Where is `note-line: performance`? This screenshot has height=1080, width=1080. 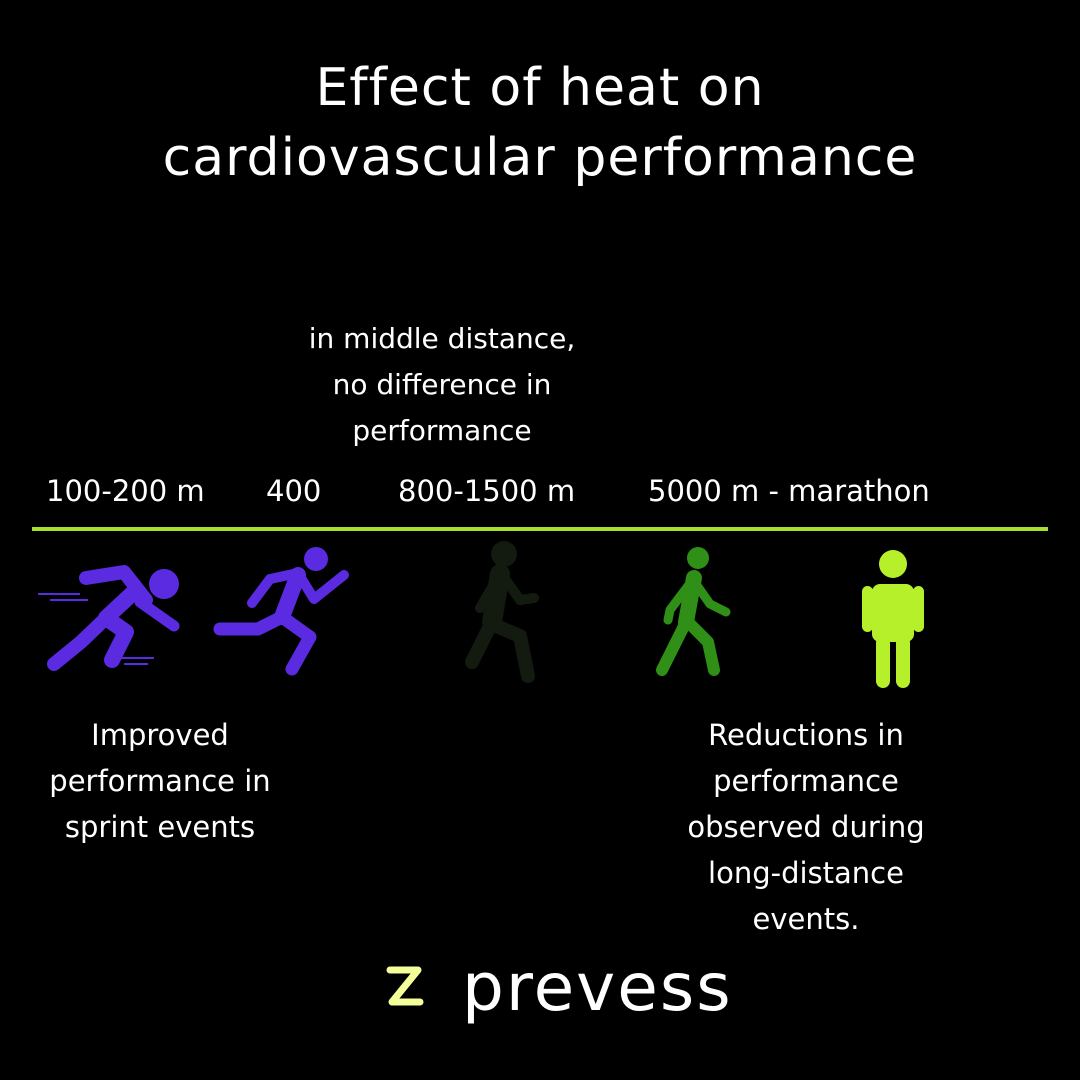 note-line: performance is located at coordinates (442, 430).